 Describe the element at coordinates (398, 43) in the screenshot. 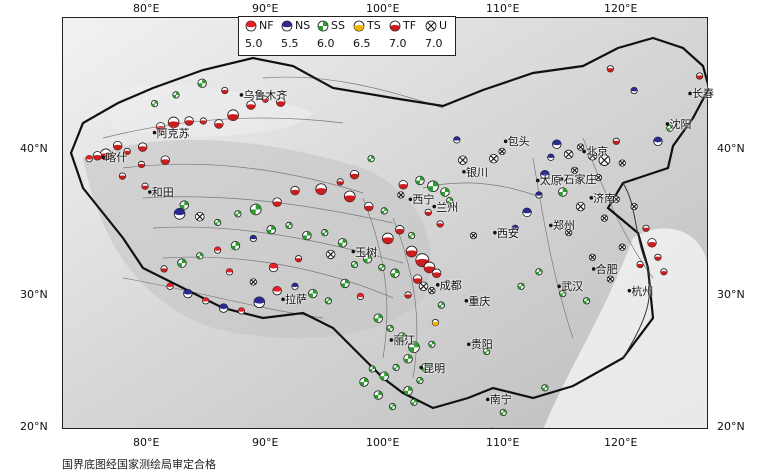

I see `legend-magnitude-tf: 7.0` at that location.